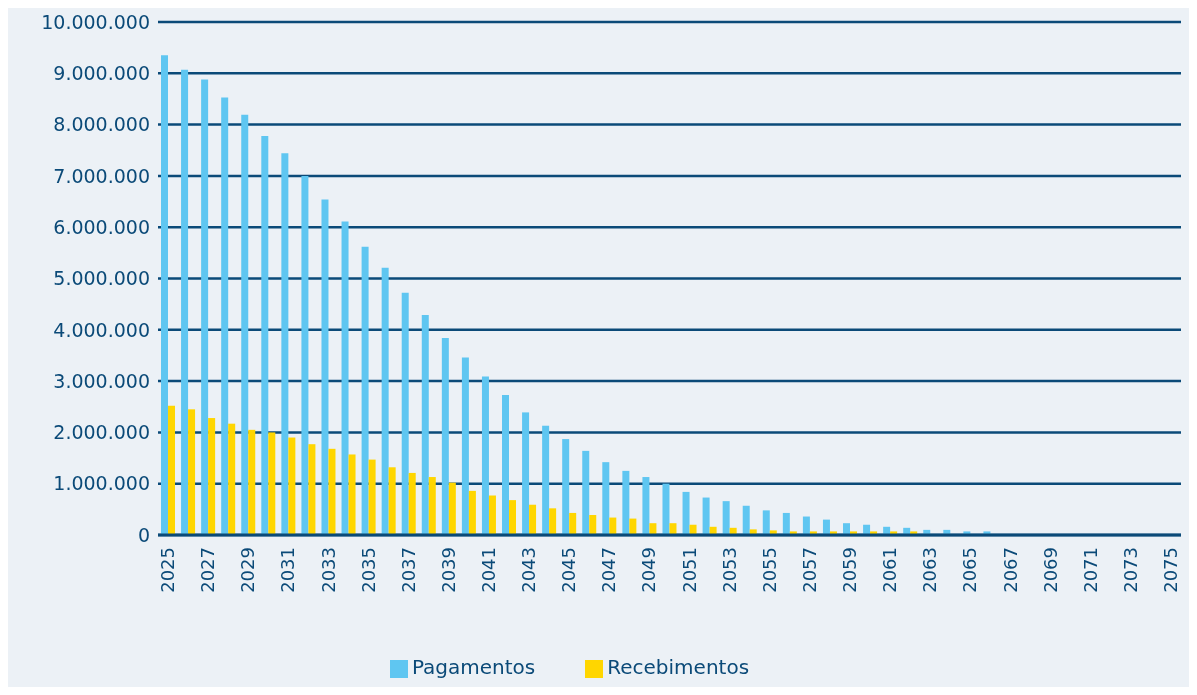 The width and height of the screenshot is (1197, 695). What do you see at coordinates (101, 483) in the screenshot?
I see `y-tick-label: 1.000.000` at bounding box center [101, 483].